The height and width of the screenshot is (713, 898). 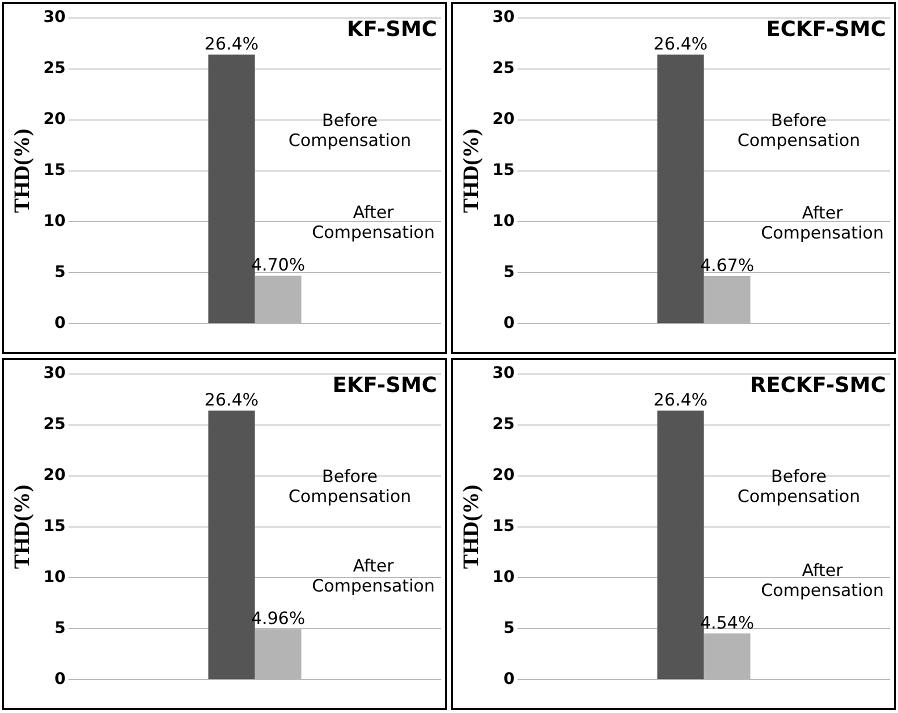 What do you see at coordinates (391, 28) in the screenshot?
I see `chart-title: KF-SMC` at bounding box center [391, 28].